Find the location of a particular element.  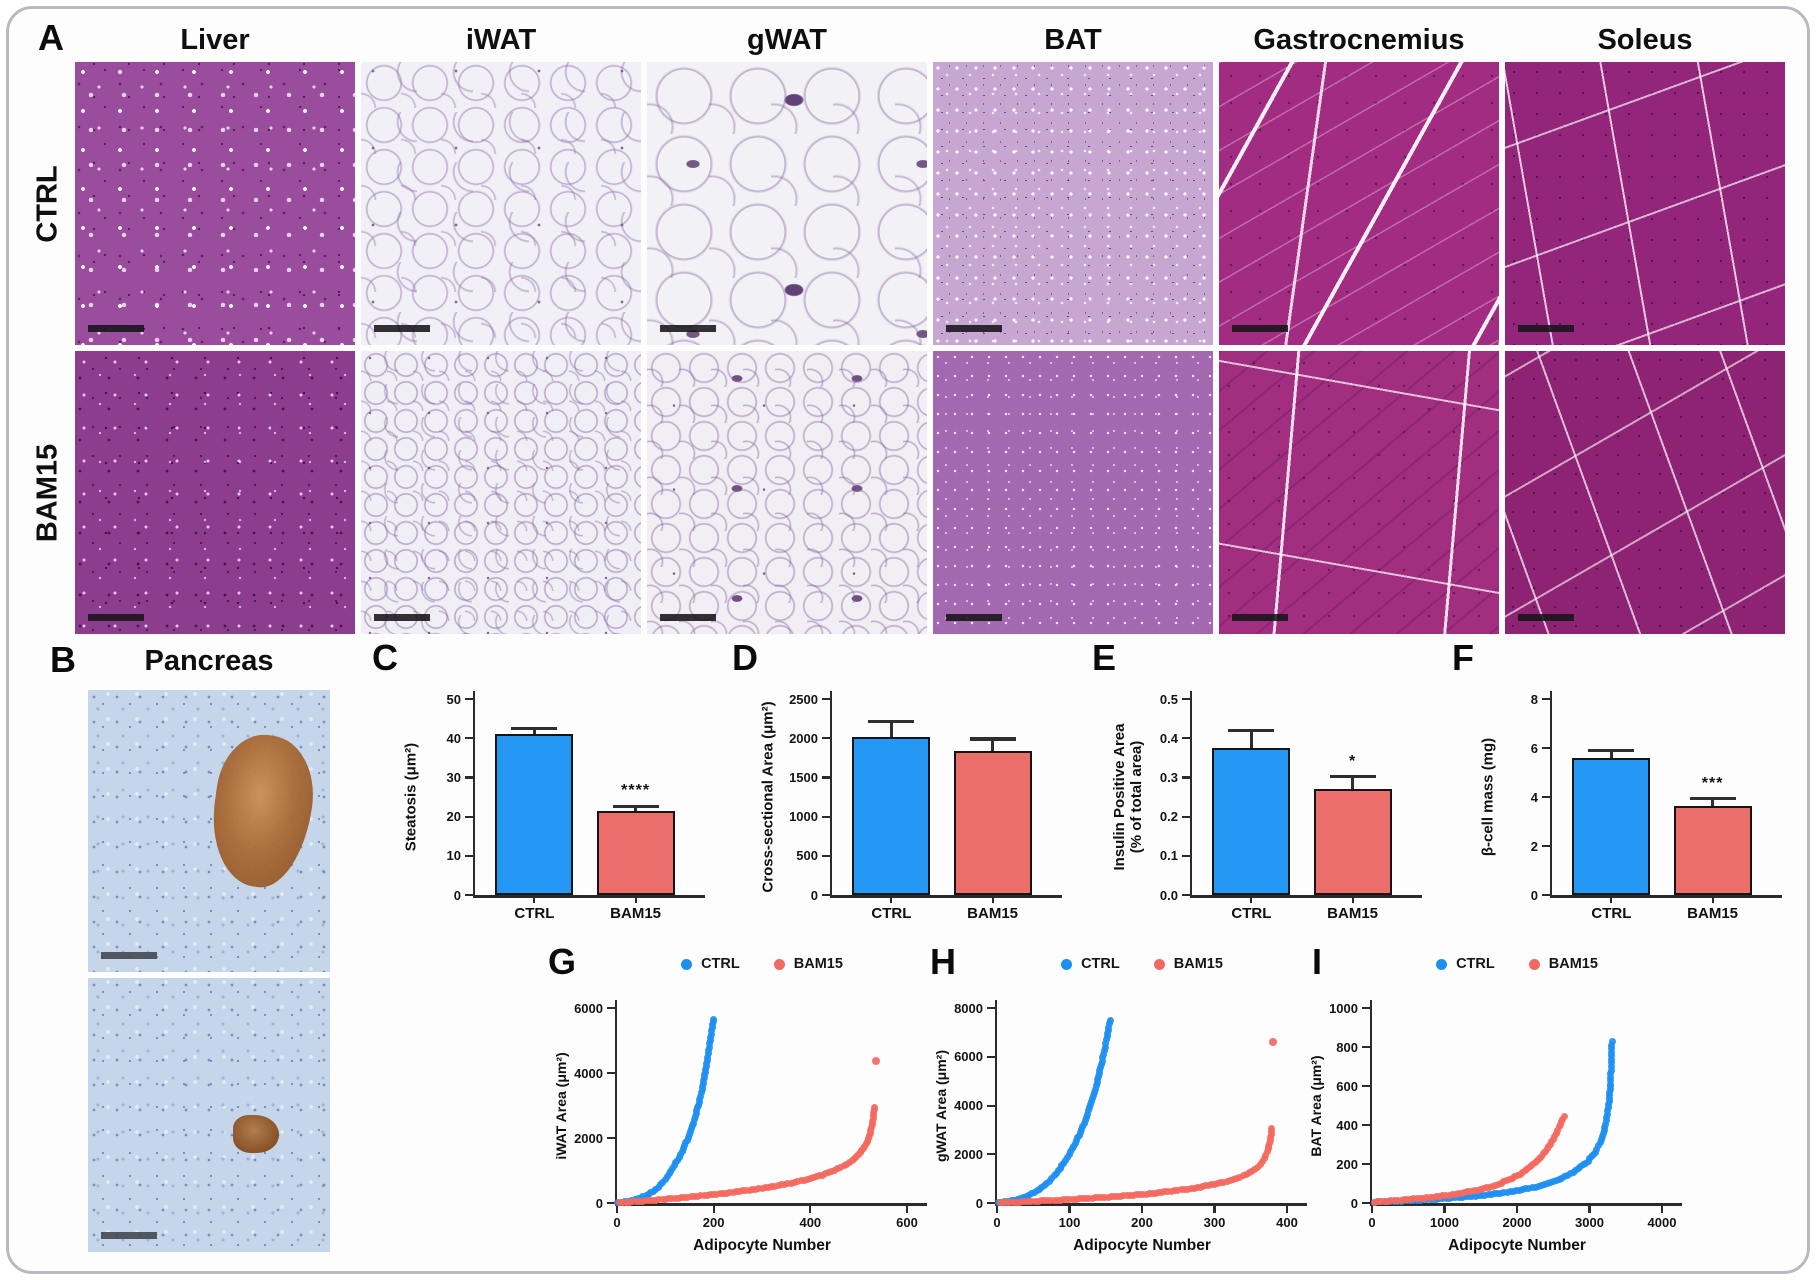

data-point-bam15 is located at coordinates (1558, 1130).